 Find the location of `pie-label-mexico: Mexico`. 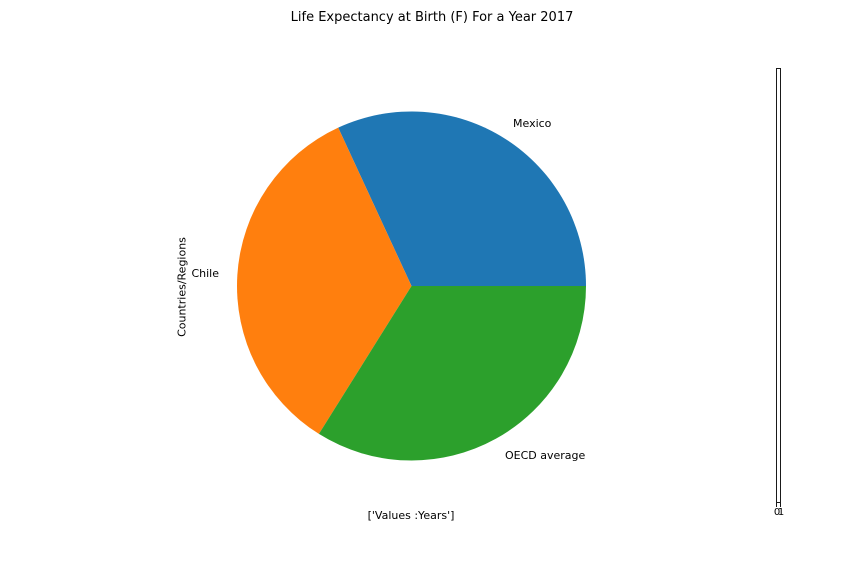

pie-label-mexico: Mexico is located at coordinates (532, 123).